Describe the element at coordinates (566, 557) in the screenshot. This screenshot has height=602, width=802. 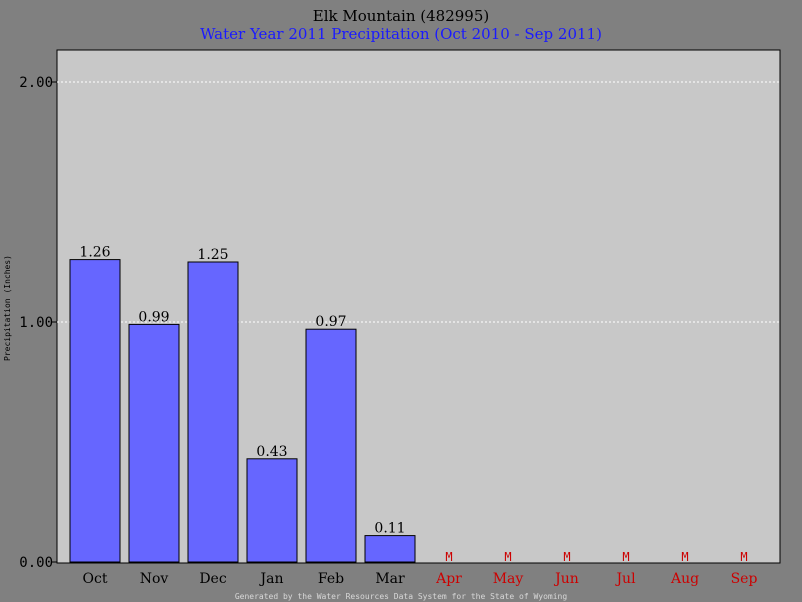
I see `missing-label-jun: M` at that location.